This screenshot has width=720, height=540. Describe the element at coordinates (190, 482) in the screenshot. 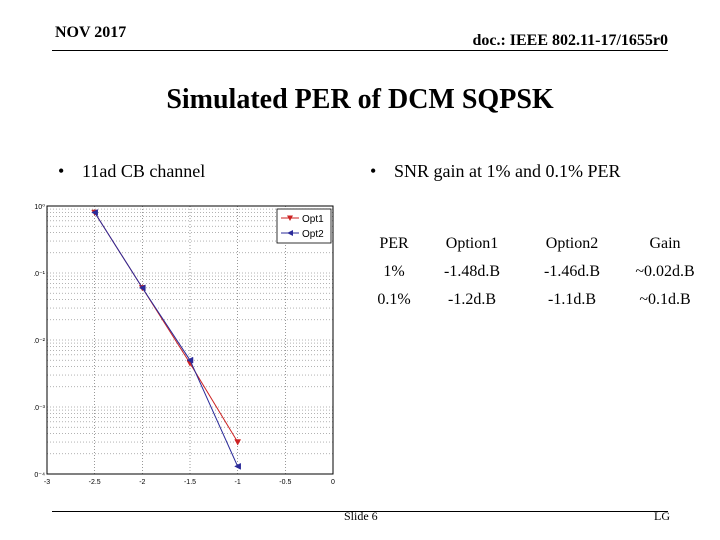

I see `x-tick-label: -1.5` at that location.